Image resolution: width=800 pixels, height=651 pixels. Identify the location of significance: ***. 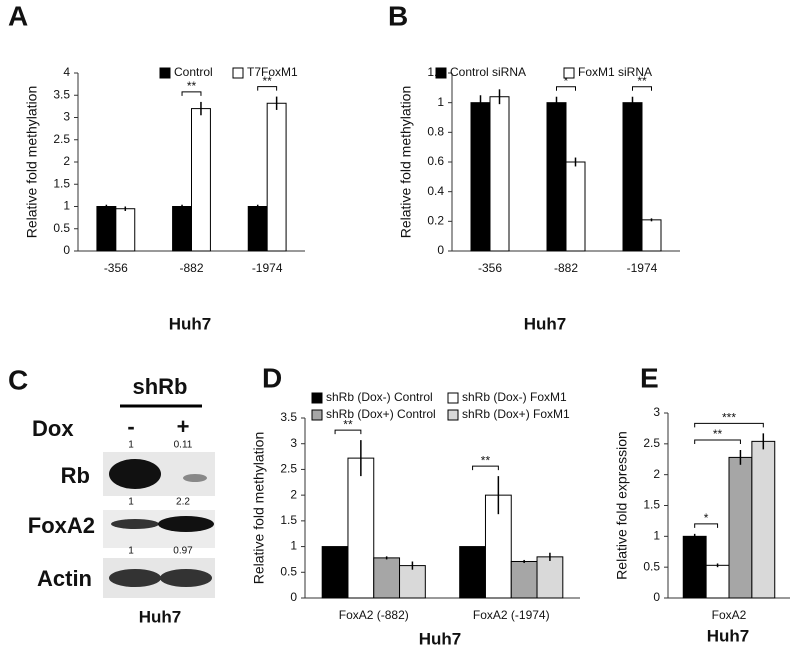
(729, 418).